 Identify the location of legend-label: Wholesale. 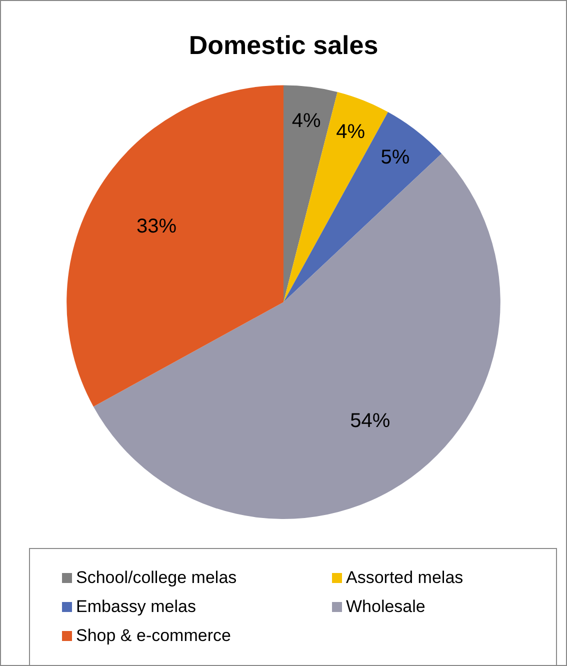
(386, 606).